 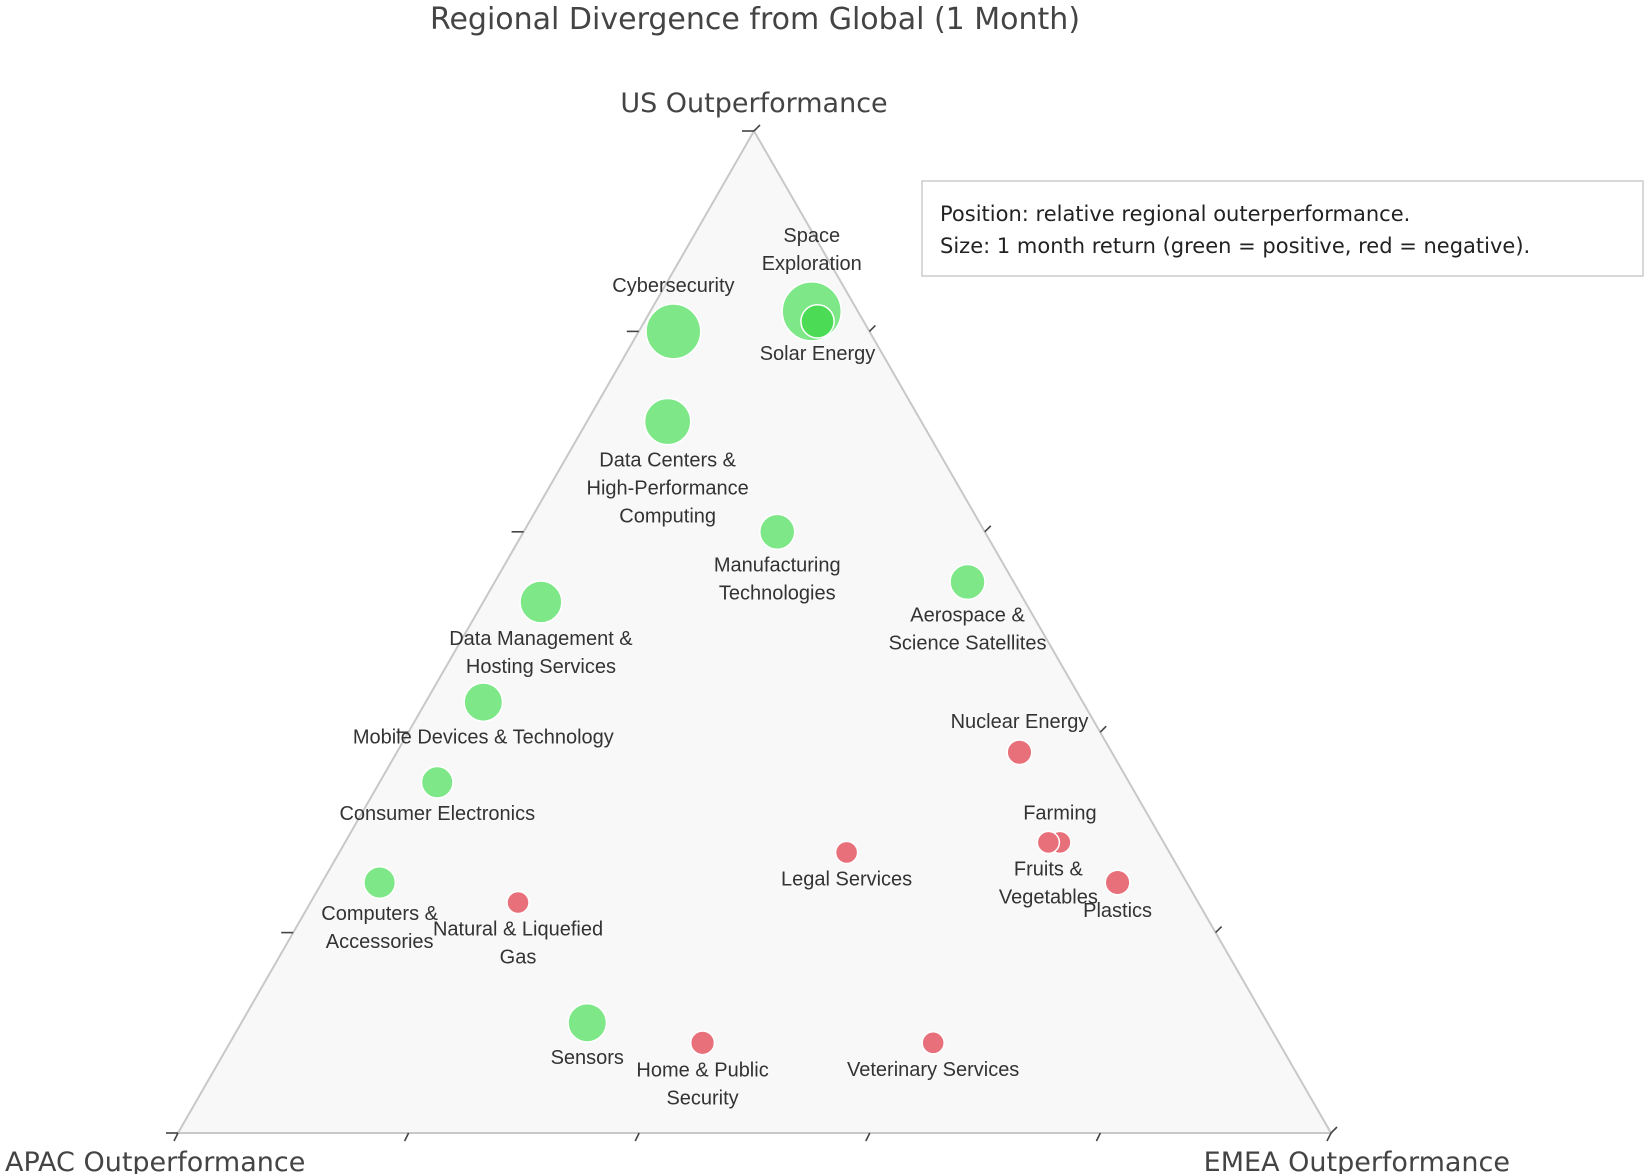 I want to click on point-home-and-public-security, so click(x=702, y=1043).